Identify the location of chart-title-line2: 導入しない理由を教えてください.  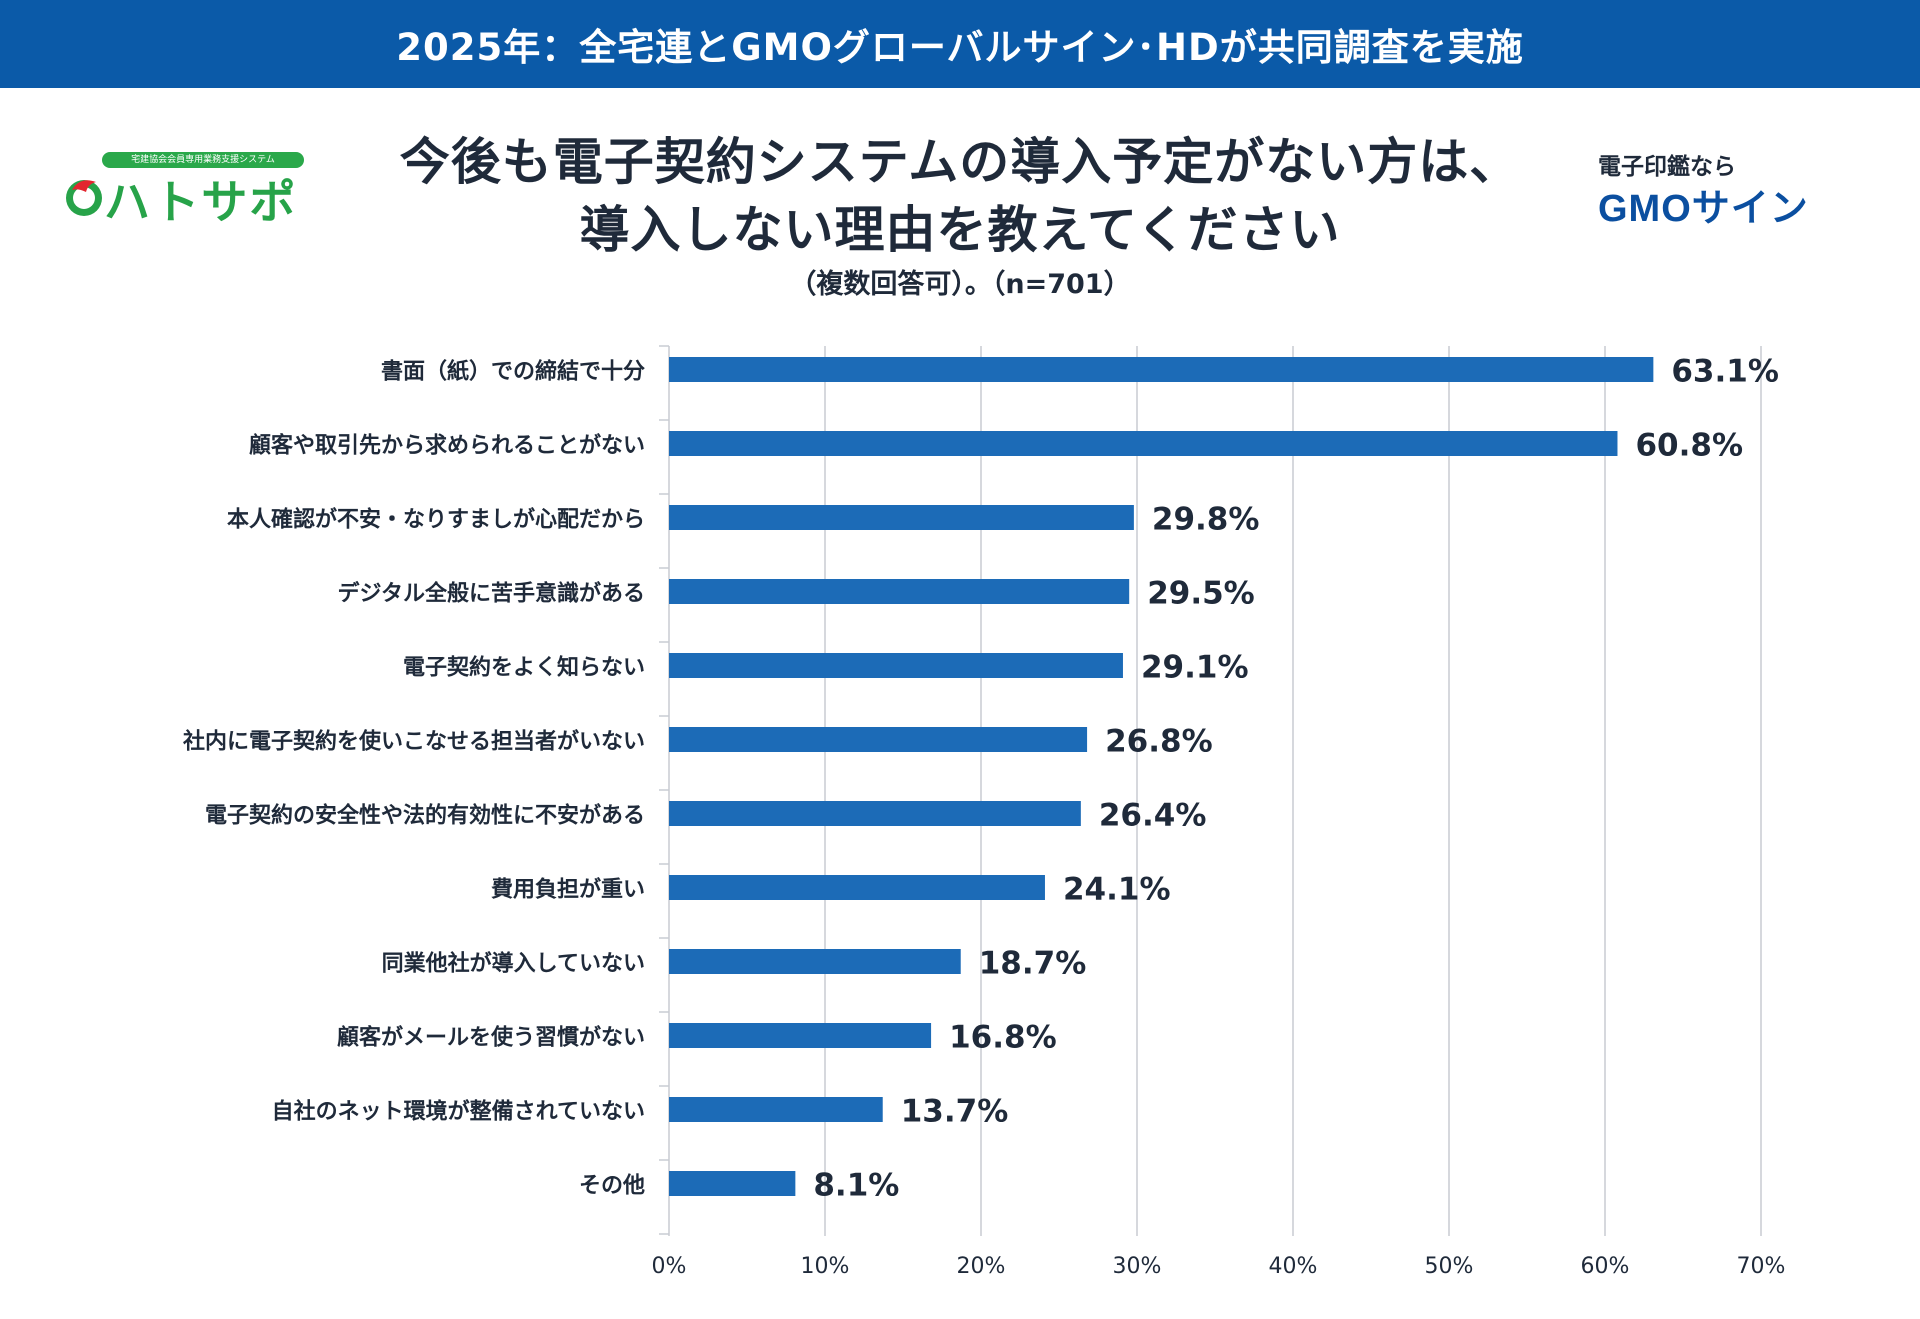
(960, 230).